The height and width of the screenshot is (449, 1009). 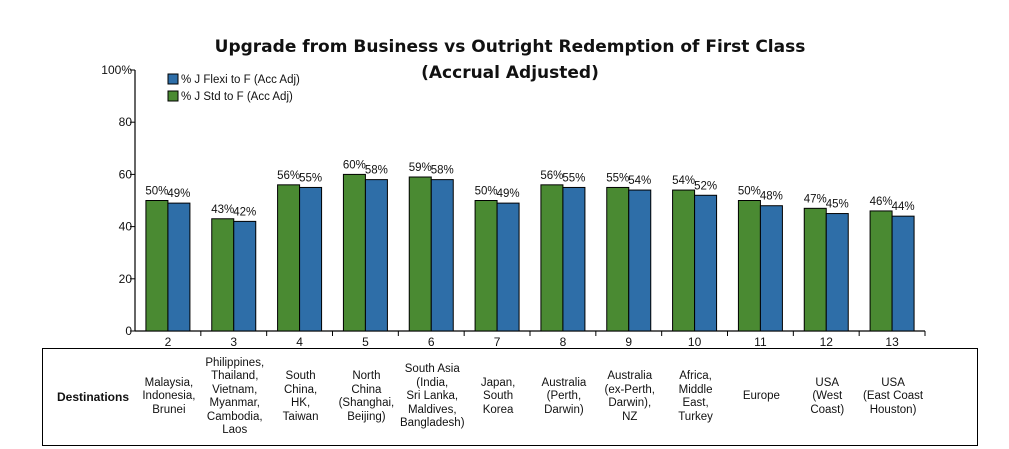 I want to click on destination-cell: Europe, so click(x=761, y=396).